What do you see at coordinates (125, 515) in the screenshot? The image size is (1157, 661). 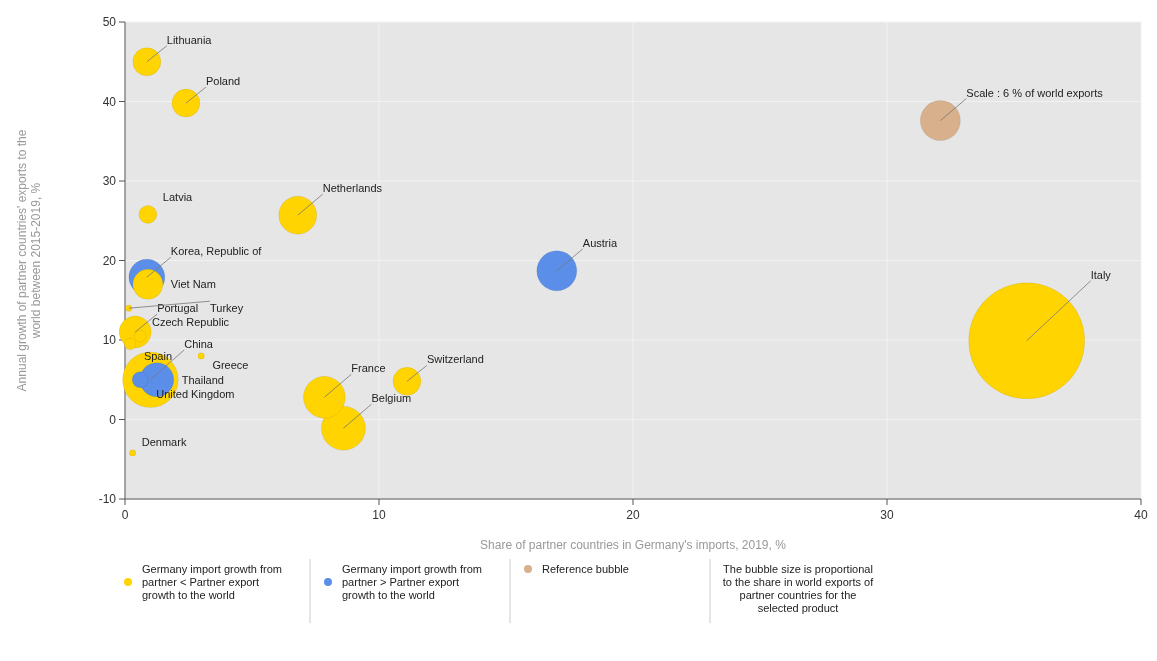 I see `x-tick-label: 0` at bounding box center [125, 515].